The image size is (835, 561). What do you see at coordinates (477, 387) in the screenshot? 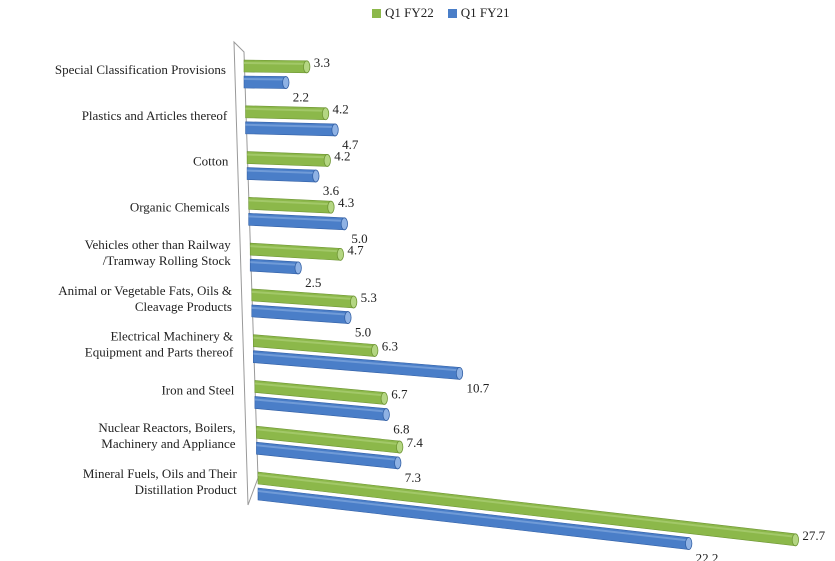
I see `data-label: 10.7` at bounding box center [477, 387].